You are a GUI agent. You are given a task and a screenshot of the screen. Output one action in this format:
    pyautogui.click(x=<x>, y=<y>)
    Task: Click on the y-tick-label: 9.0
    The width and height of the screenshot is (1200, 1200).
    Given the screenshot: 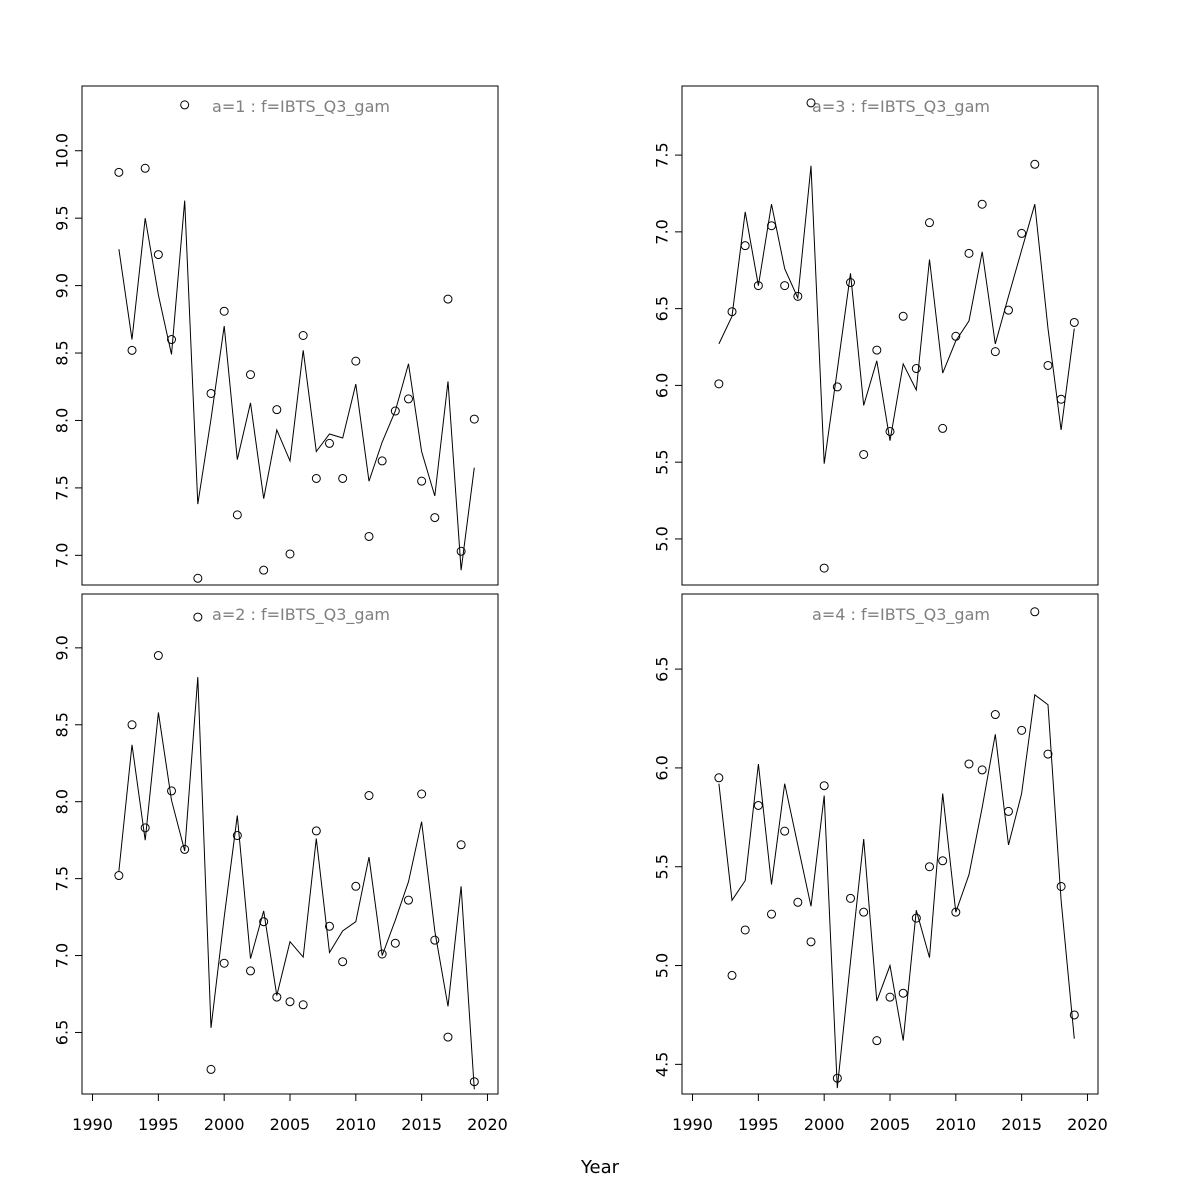 What is the action you would take?
    pyautogui.click(x=62, y=647)
    